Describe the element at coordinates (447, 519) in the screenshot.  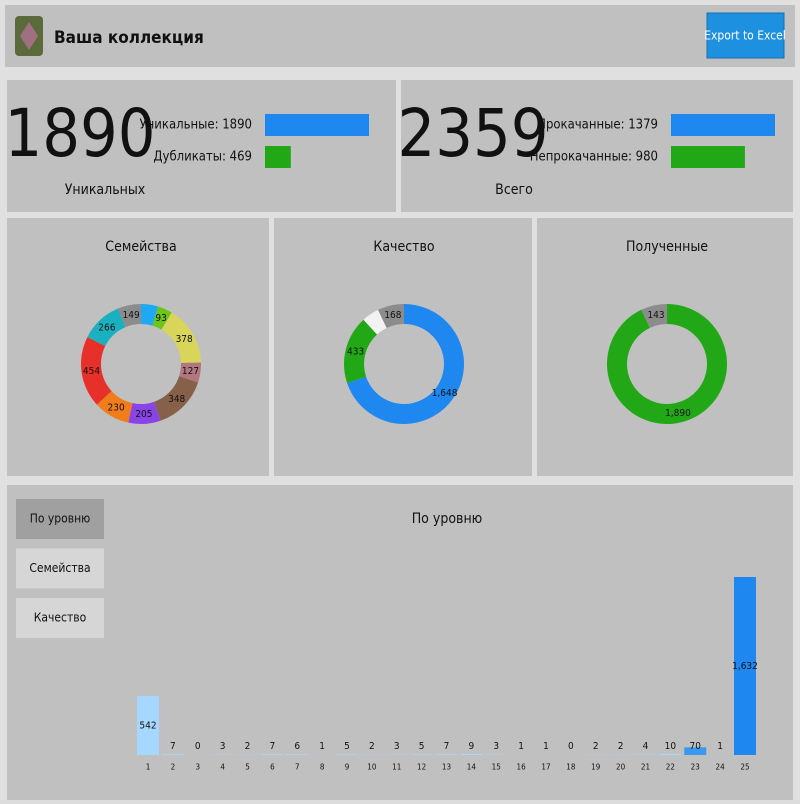
I see `chart-title: По уровню` at that location.